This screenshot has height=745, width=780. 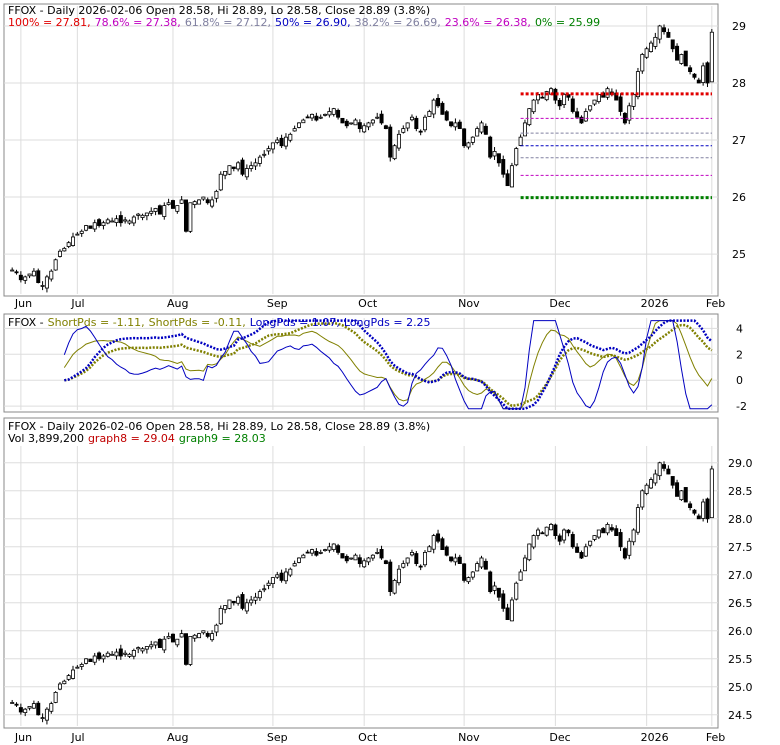 I want to click on osc-legend-item-1: ShortPds = -0.11,, so click(x=197, y=322).